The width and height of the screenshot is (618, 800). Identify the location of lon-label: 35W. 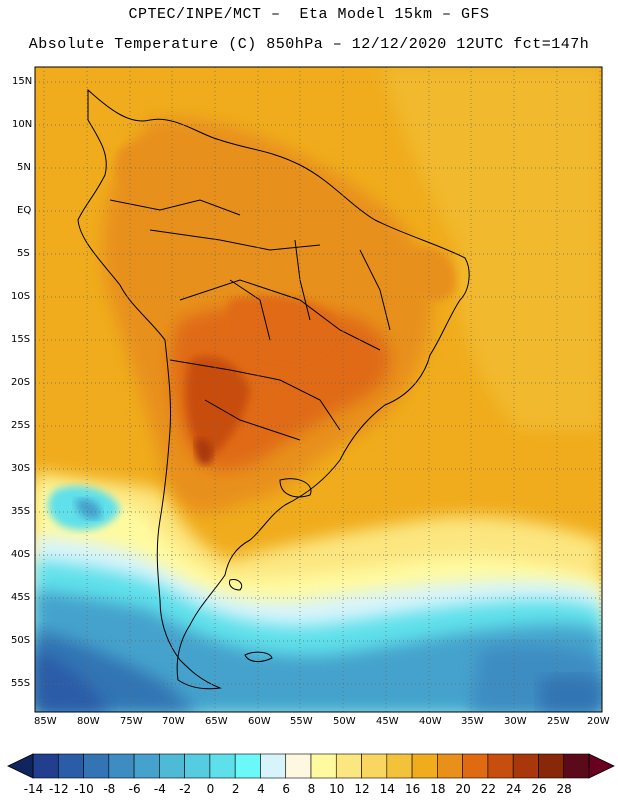
(472, 721).